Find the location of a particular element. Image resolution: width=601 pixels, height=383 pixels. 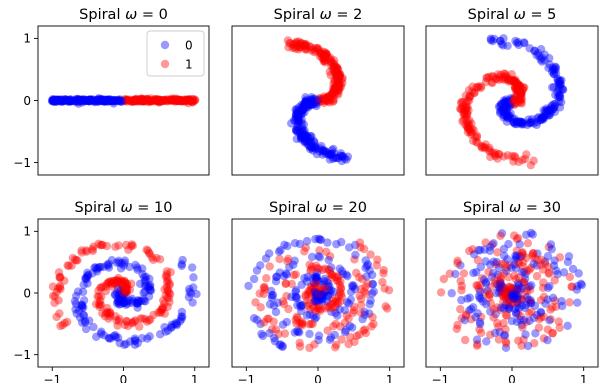

title-omega: ω is located at coordinates (515, 208).